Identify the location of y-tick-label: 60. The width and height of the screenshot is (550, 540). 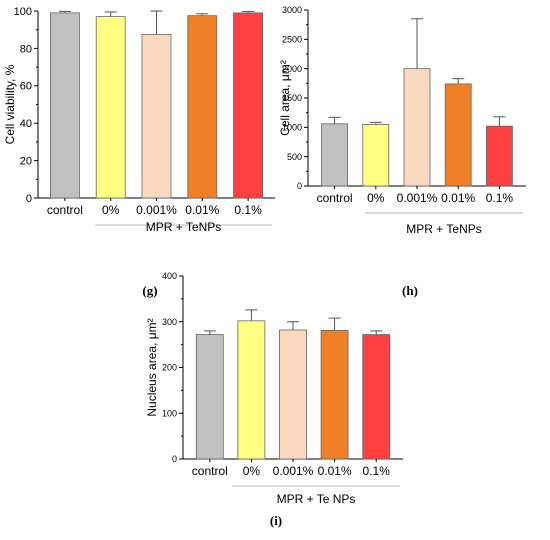
(26, 87).